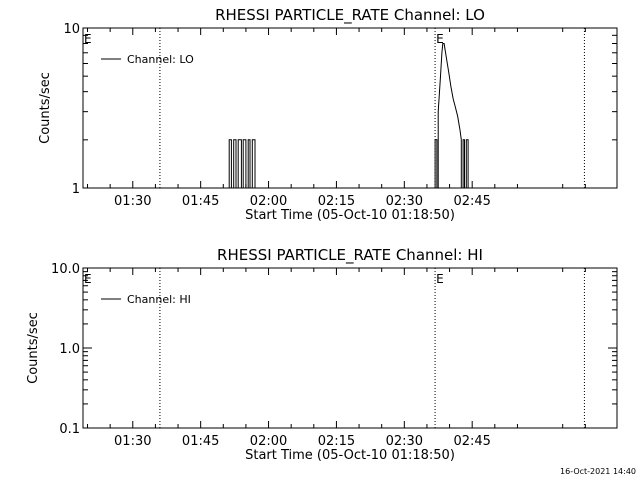  What do you see at coordinates (71, 29) in the screenshot?
I see `y-tick-label: 10` at bounding box center [71, 29].